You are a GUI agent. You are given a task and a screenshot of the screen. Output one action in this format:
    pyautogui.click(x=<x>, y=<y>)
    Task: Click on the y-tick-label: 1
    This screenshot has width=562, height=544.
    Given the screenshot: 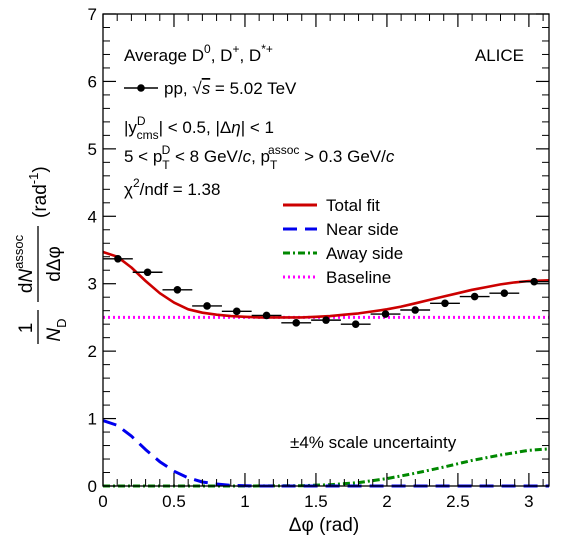 What is the action you would take?
    pyautogui.click(x=92, y=419)
    